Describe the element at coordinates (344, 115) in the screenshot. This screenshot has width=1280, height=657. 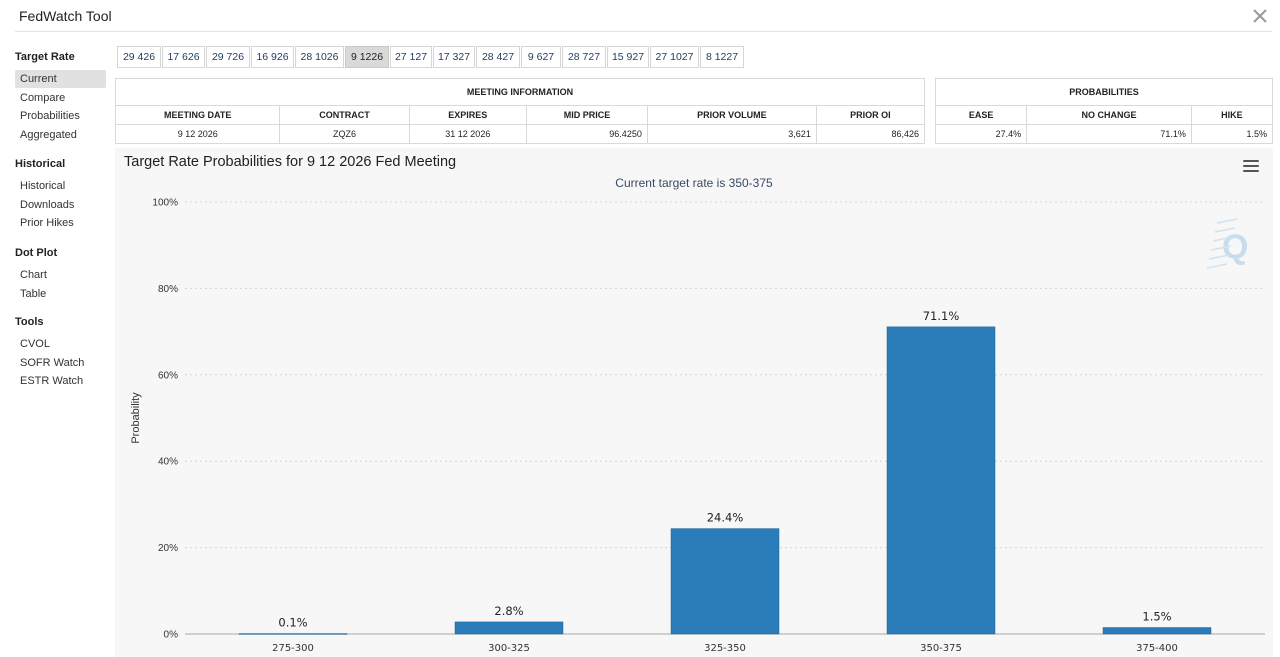
I see `meeting-info-column-1: CONTRACT` at that location.